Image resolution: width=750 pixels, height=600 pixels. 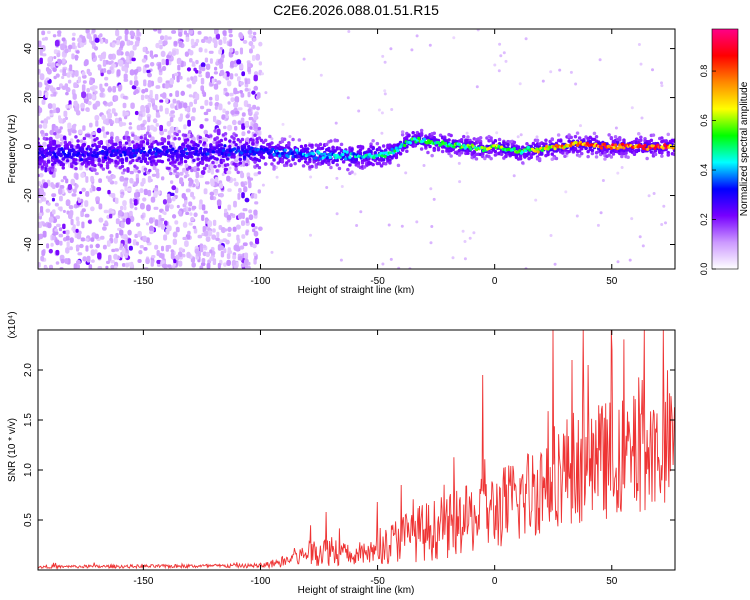 I want to click on snr-y-tick-label: 1.0, so click(x=28, y=470).